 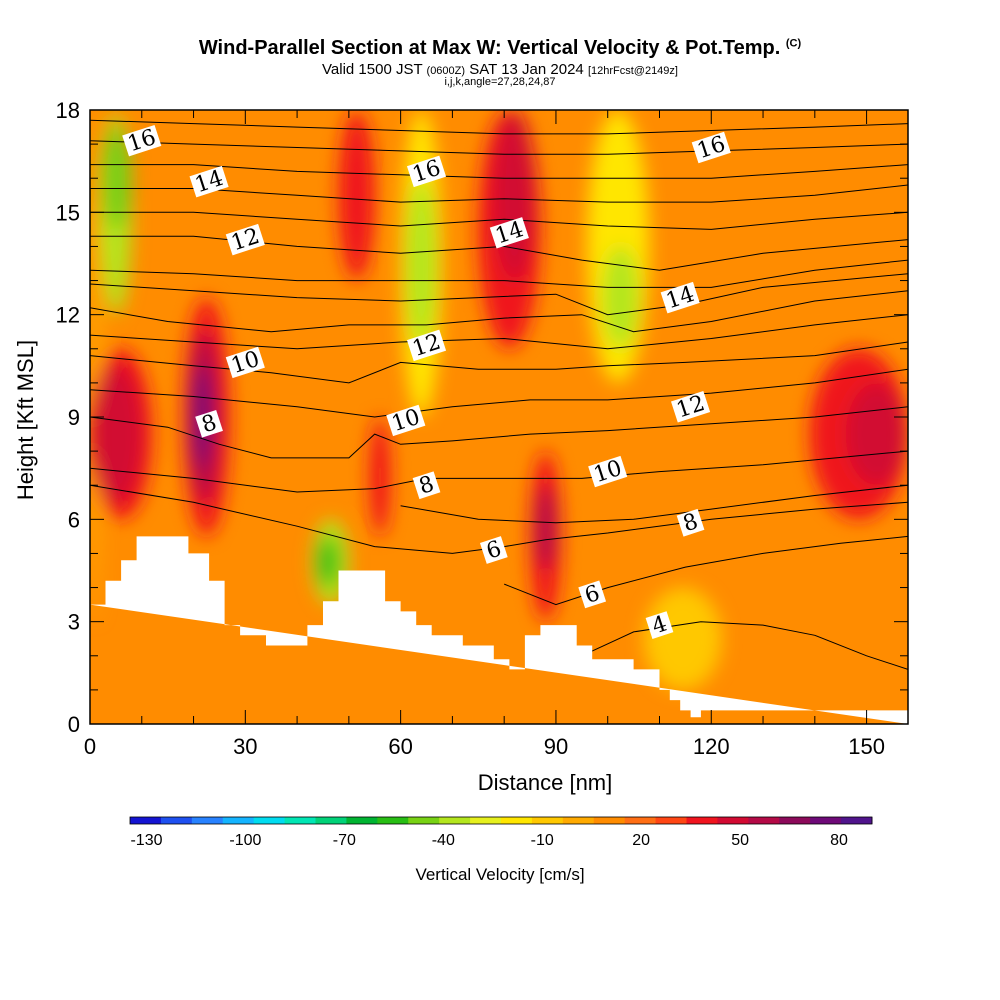 What do you see at coordinates (632, 71) in the screenshot?
I see `forecast-info: [12hrFcst@2149z]` at bounding box center [632, 71].